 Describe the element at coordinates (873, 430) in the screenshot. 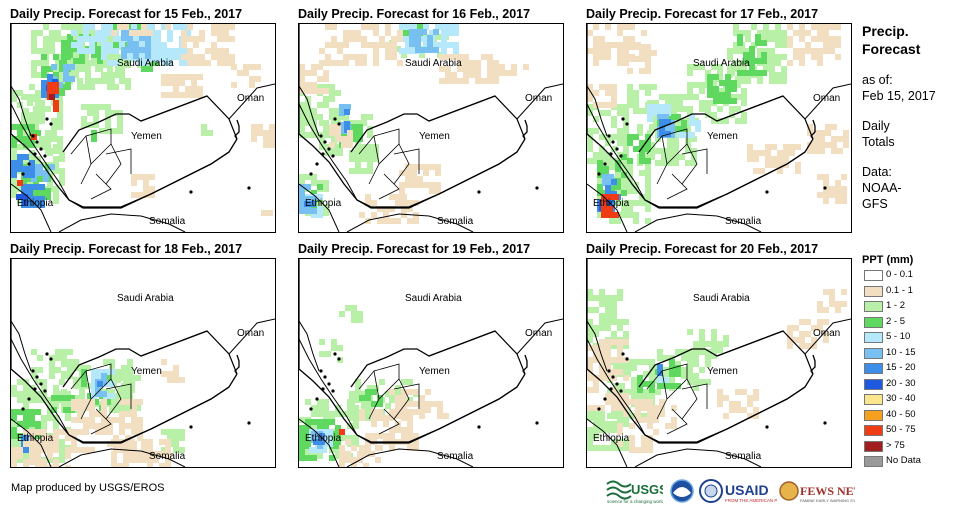

I see `legend-swatch` at that location.